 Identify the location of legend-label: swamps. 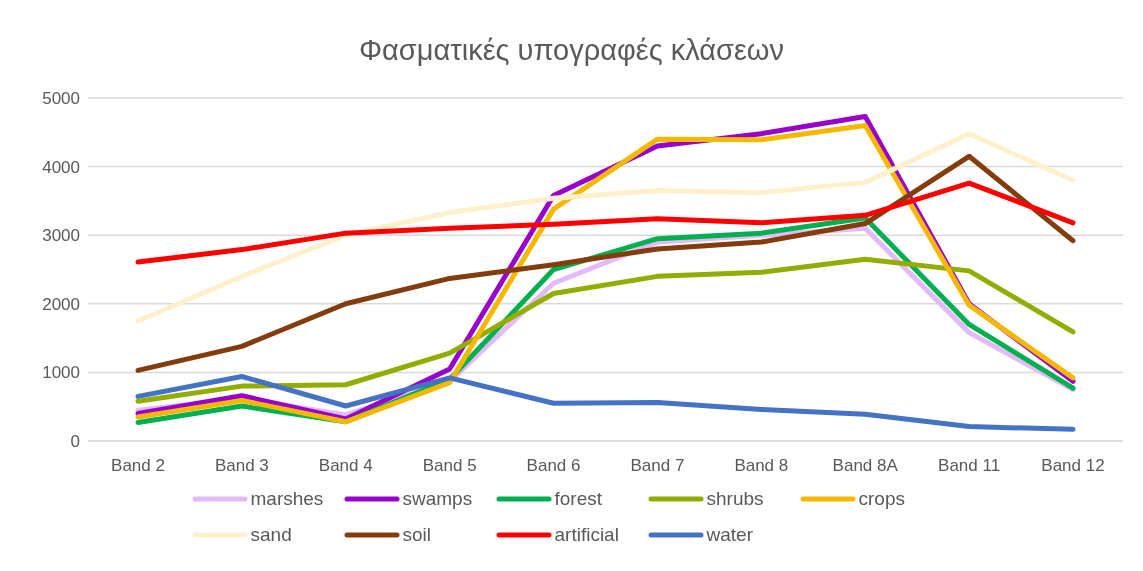
(437, 499).